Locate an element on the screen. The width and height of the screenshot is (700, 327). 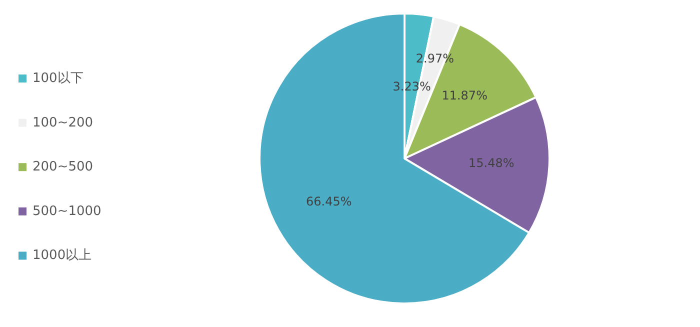
legend-label: 100~200 is located at coordinates (63, 122).